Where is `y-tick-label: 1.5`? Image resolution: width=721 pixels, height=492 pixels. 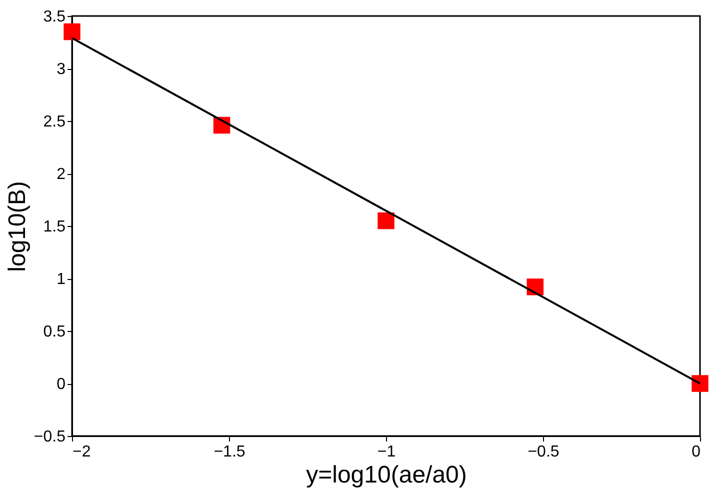
y-tick-label: 1.5 is located at coordinates (54, 227).